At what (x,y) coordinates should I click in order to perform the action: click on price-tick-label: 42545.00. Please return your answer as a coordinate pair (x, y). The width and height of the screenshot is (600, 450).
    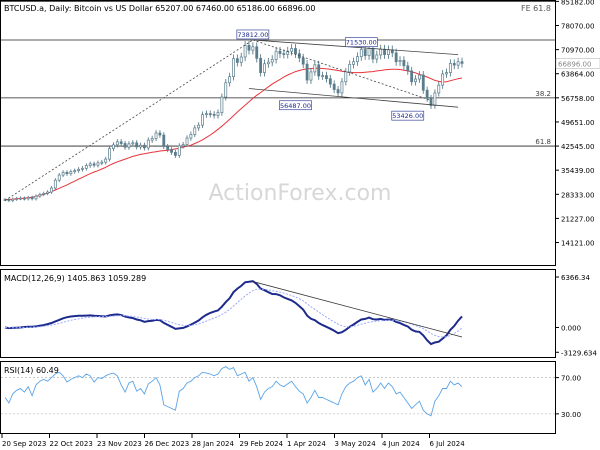
    Looking at the image, I should click on (577, 147).